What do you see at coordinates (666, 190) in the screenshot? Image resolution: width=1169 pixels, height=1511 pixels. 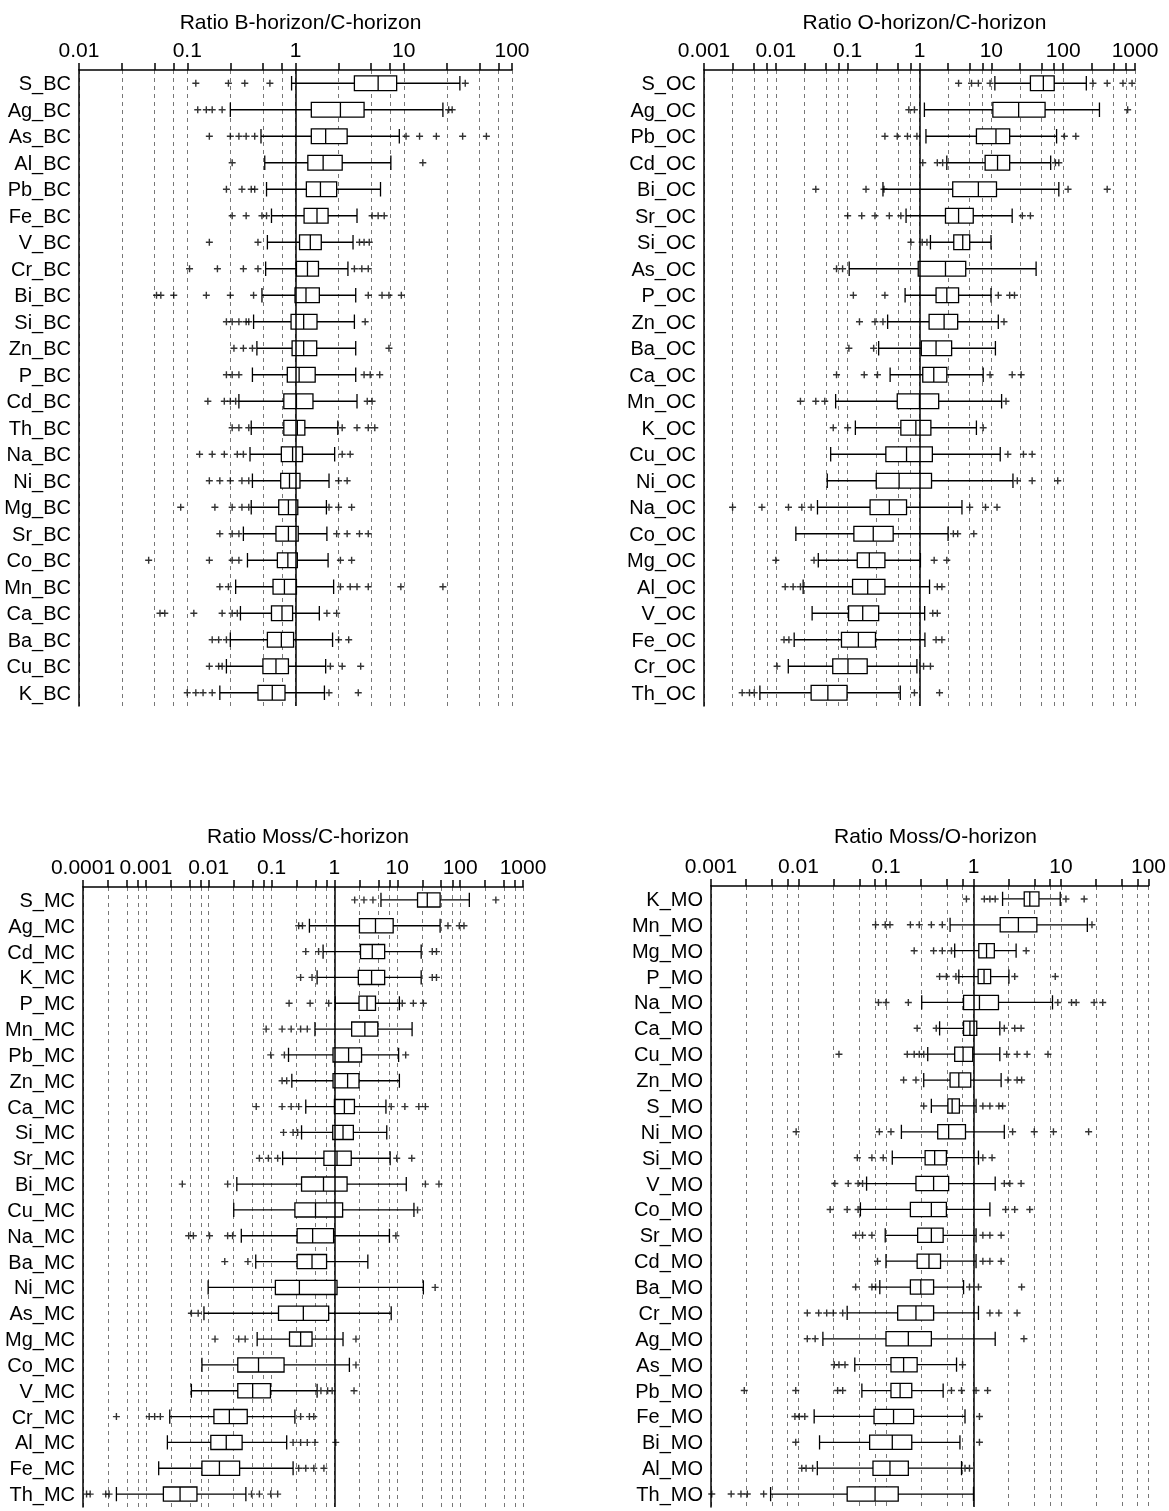 I see `y-tick-label: Bi_OC` at bounding box center [666, 190].